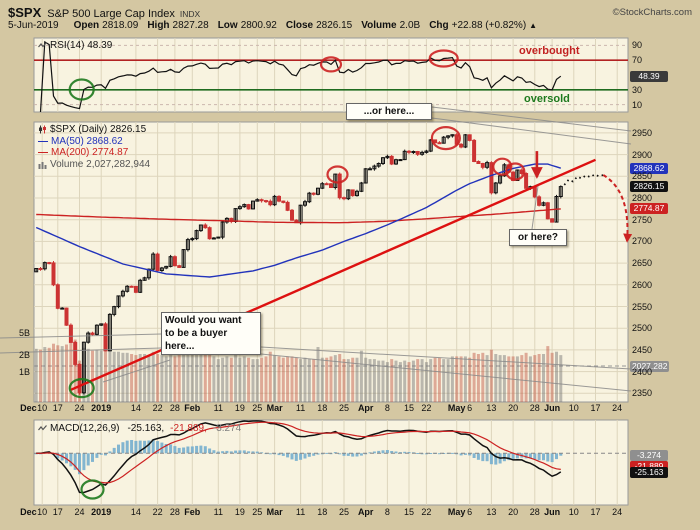  Describe the element at coordinates (190, 25) in the screenshot. I see `quote-field-value: 2827.28` at that location.